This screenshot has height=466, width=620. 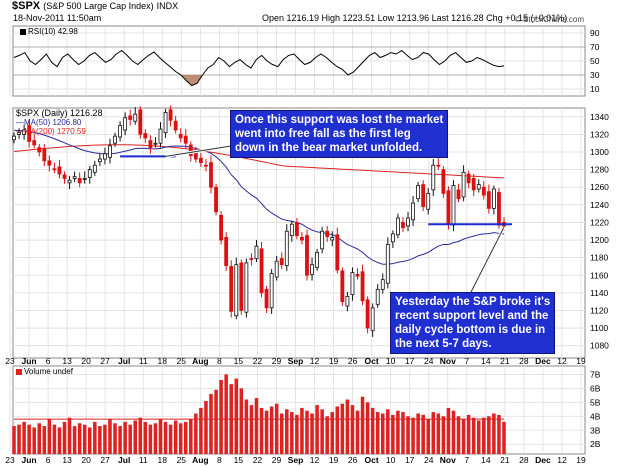 What do you see at coordinates (595, 402) in the screenshot?
I see `volume-tick-label: 5B` at bounding box center [595, 402].